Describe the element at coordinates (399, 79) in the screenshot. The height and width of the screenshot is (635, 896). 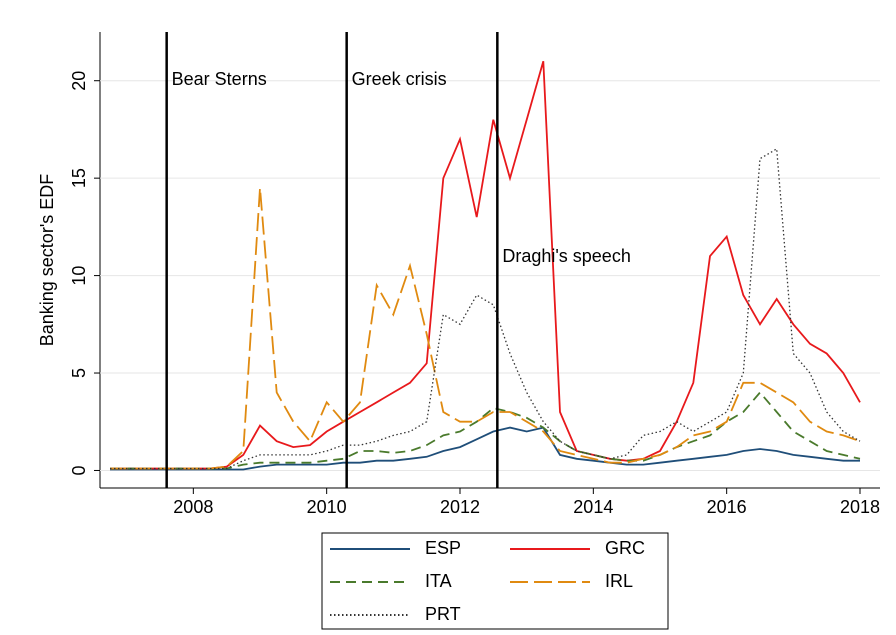
I see `event-label: Greek crisis` at that location.